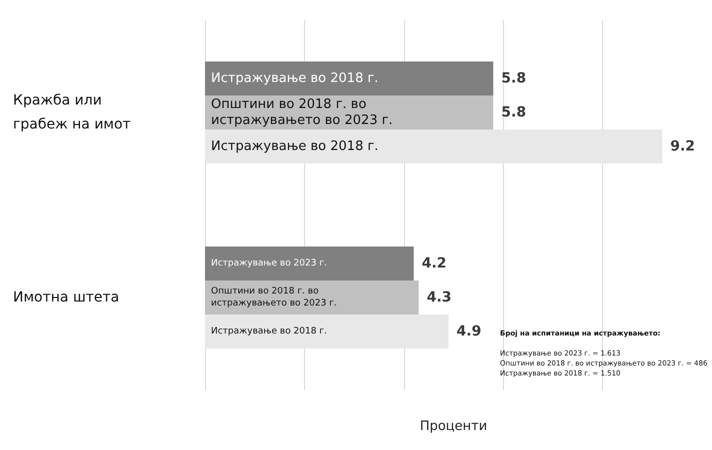  Describe the element at coordinates (66, 298) in the screenshot. I see `y-tick-label: Имотна штета` at that location.